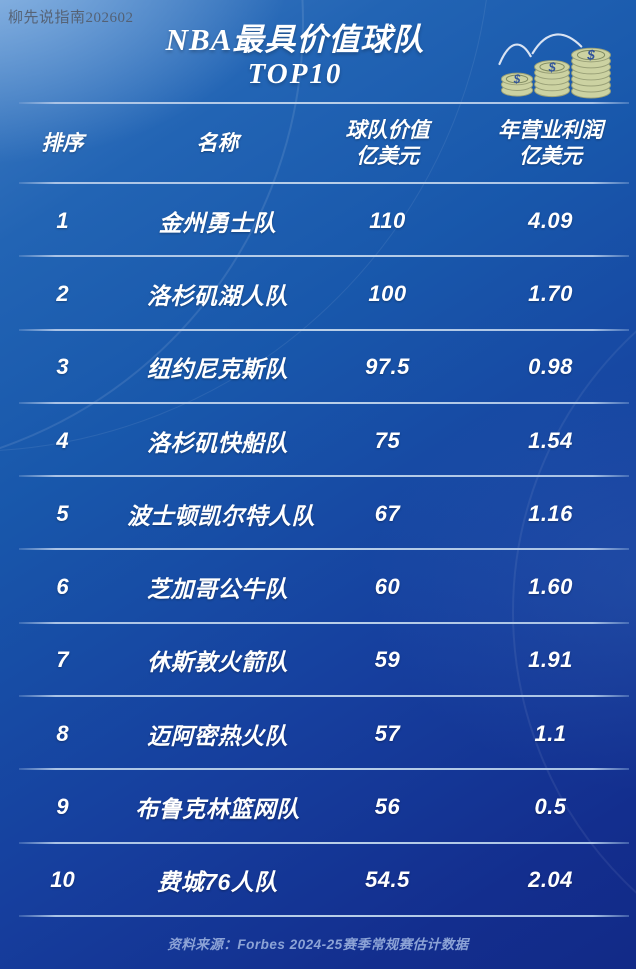 The image size is (636, 969). I want to click on team-name-cell: 布鲁克林篮网队, so click(217, 809).